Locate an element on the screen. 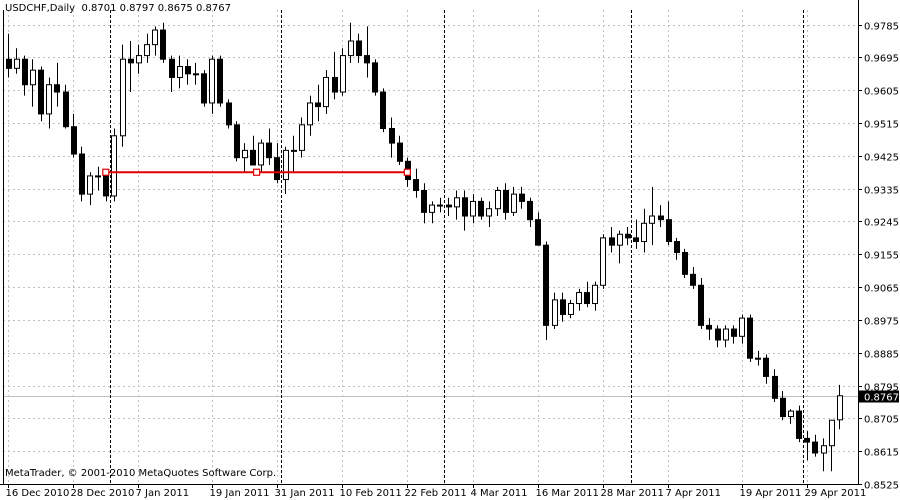 The image size is (900, 500). price-tick-label: 0.9245 is located at coordinates (881, 223).